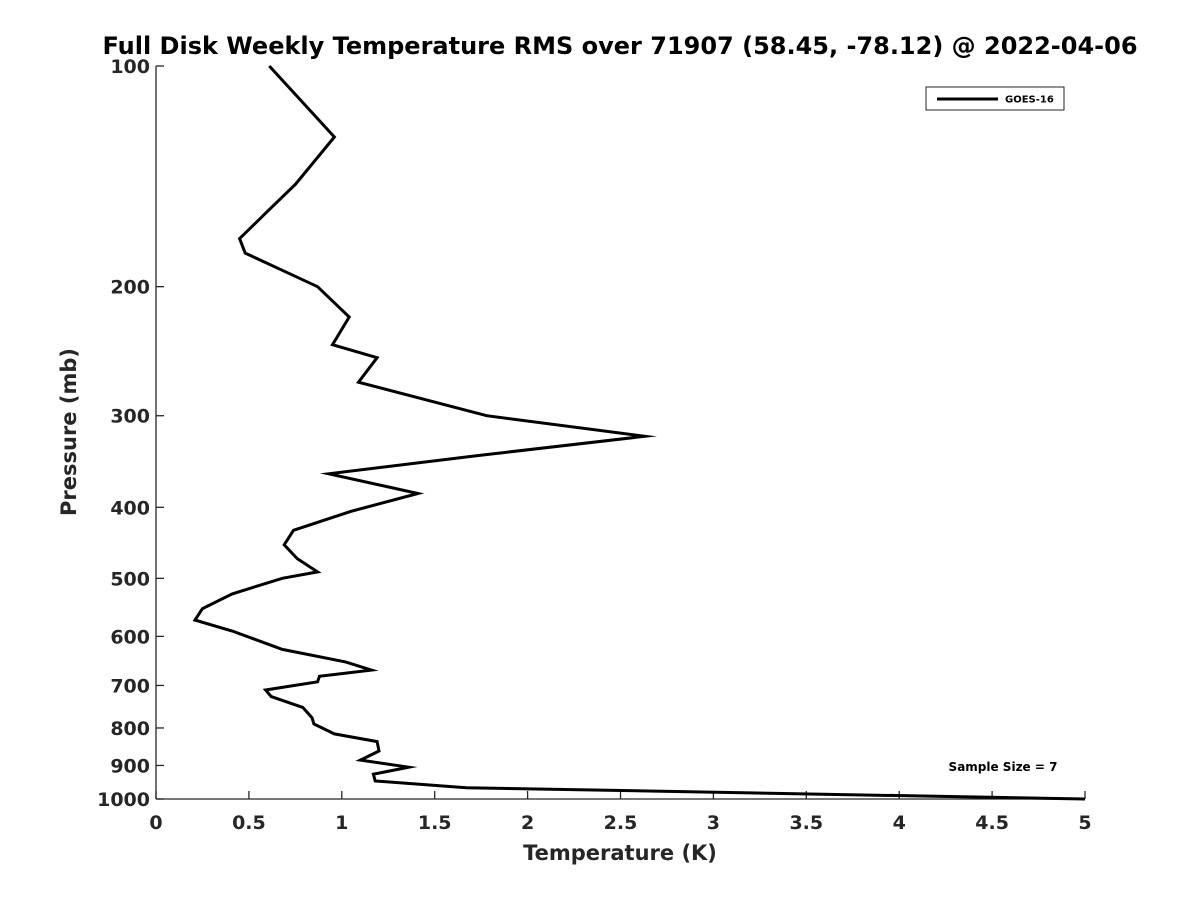  I want to click on x-tick-label: 1.5, so click(435, 823).